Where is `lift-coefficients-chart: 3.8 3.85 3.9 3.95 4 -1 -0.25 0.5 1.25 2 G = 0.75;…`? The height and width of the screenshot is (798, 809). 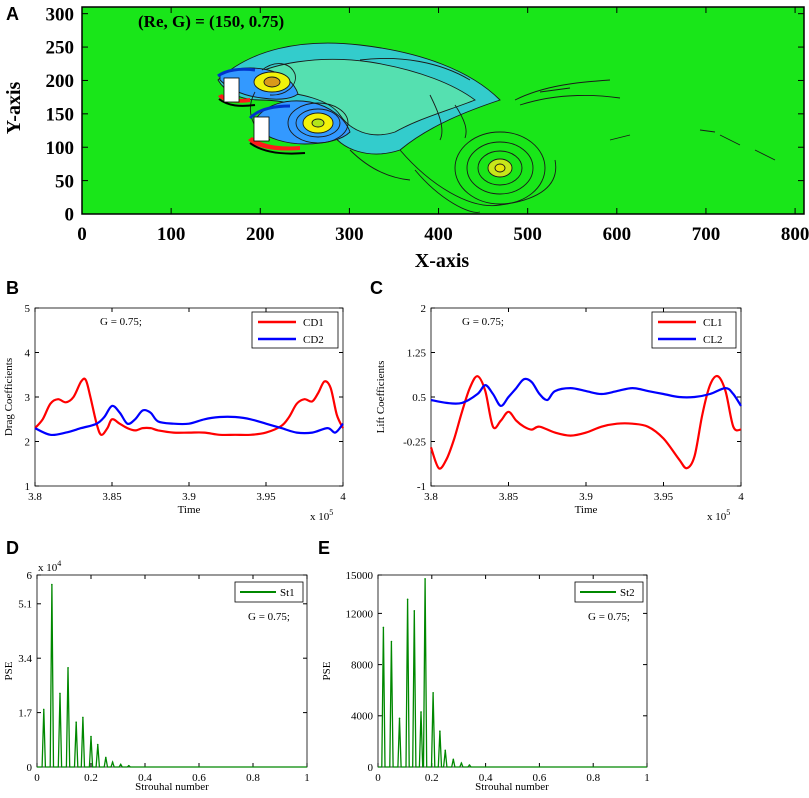
lift-coefficients-chart: 3.8 3.85 3.9 3.95 4 -1 -0.25 0.5 1.25 2 G = 0.75;… is located at coordinates (559, 413).